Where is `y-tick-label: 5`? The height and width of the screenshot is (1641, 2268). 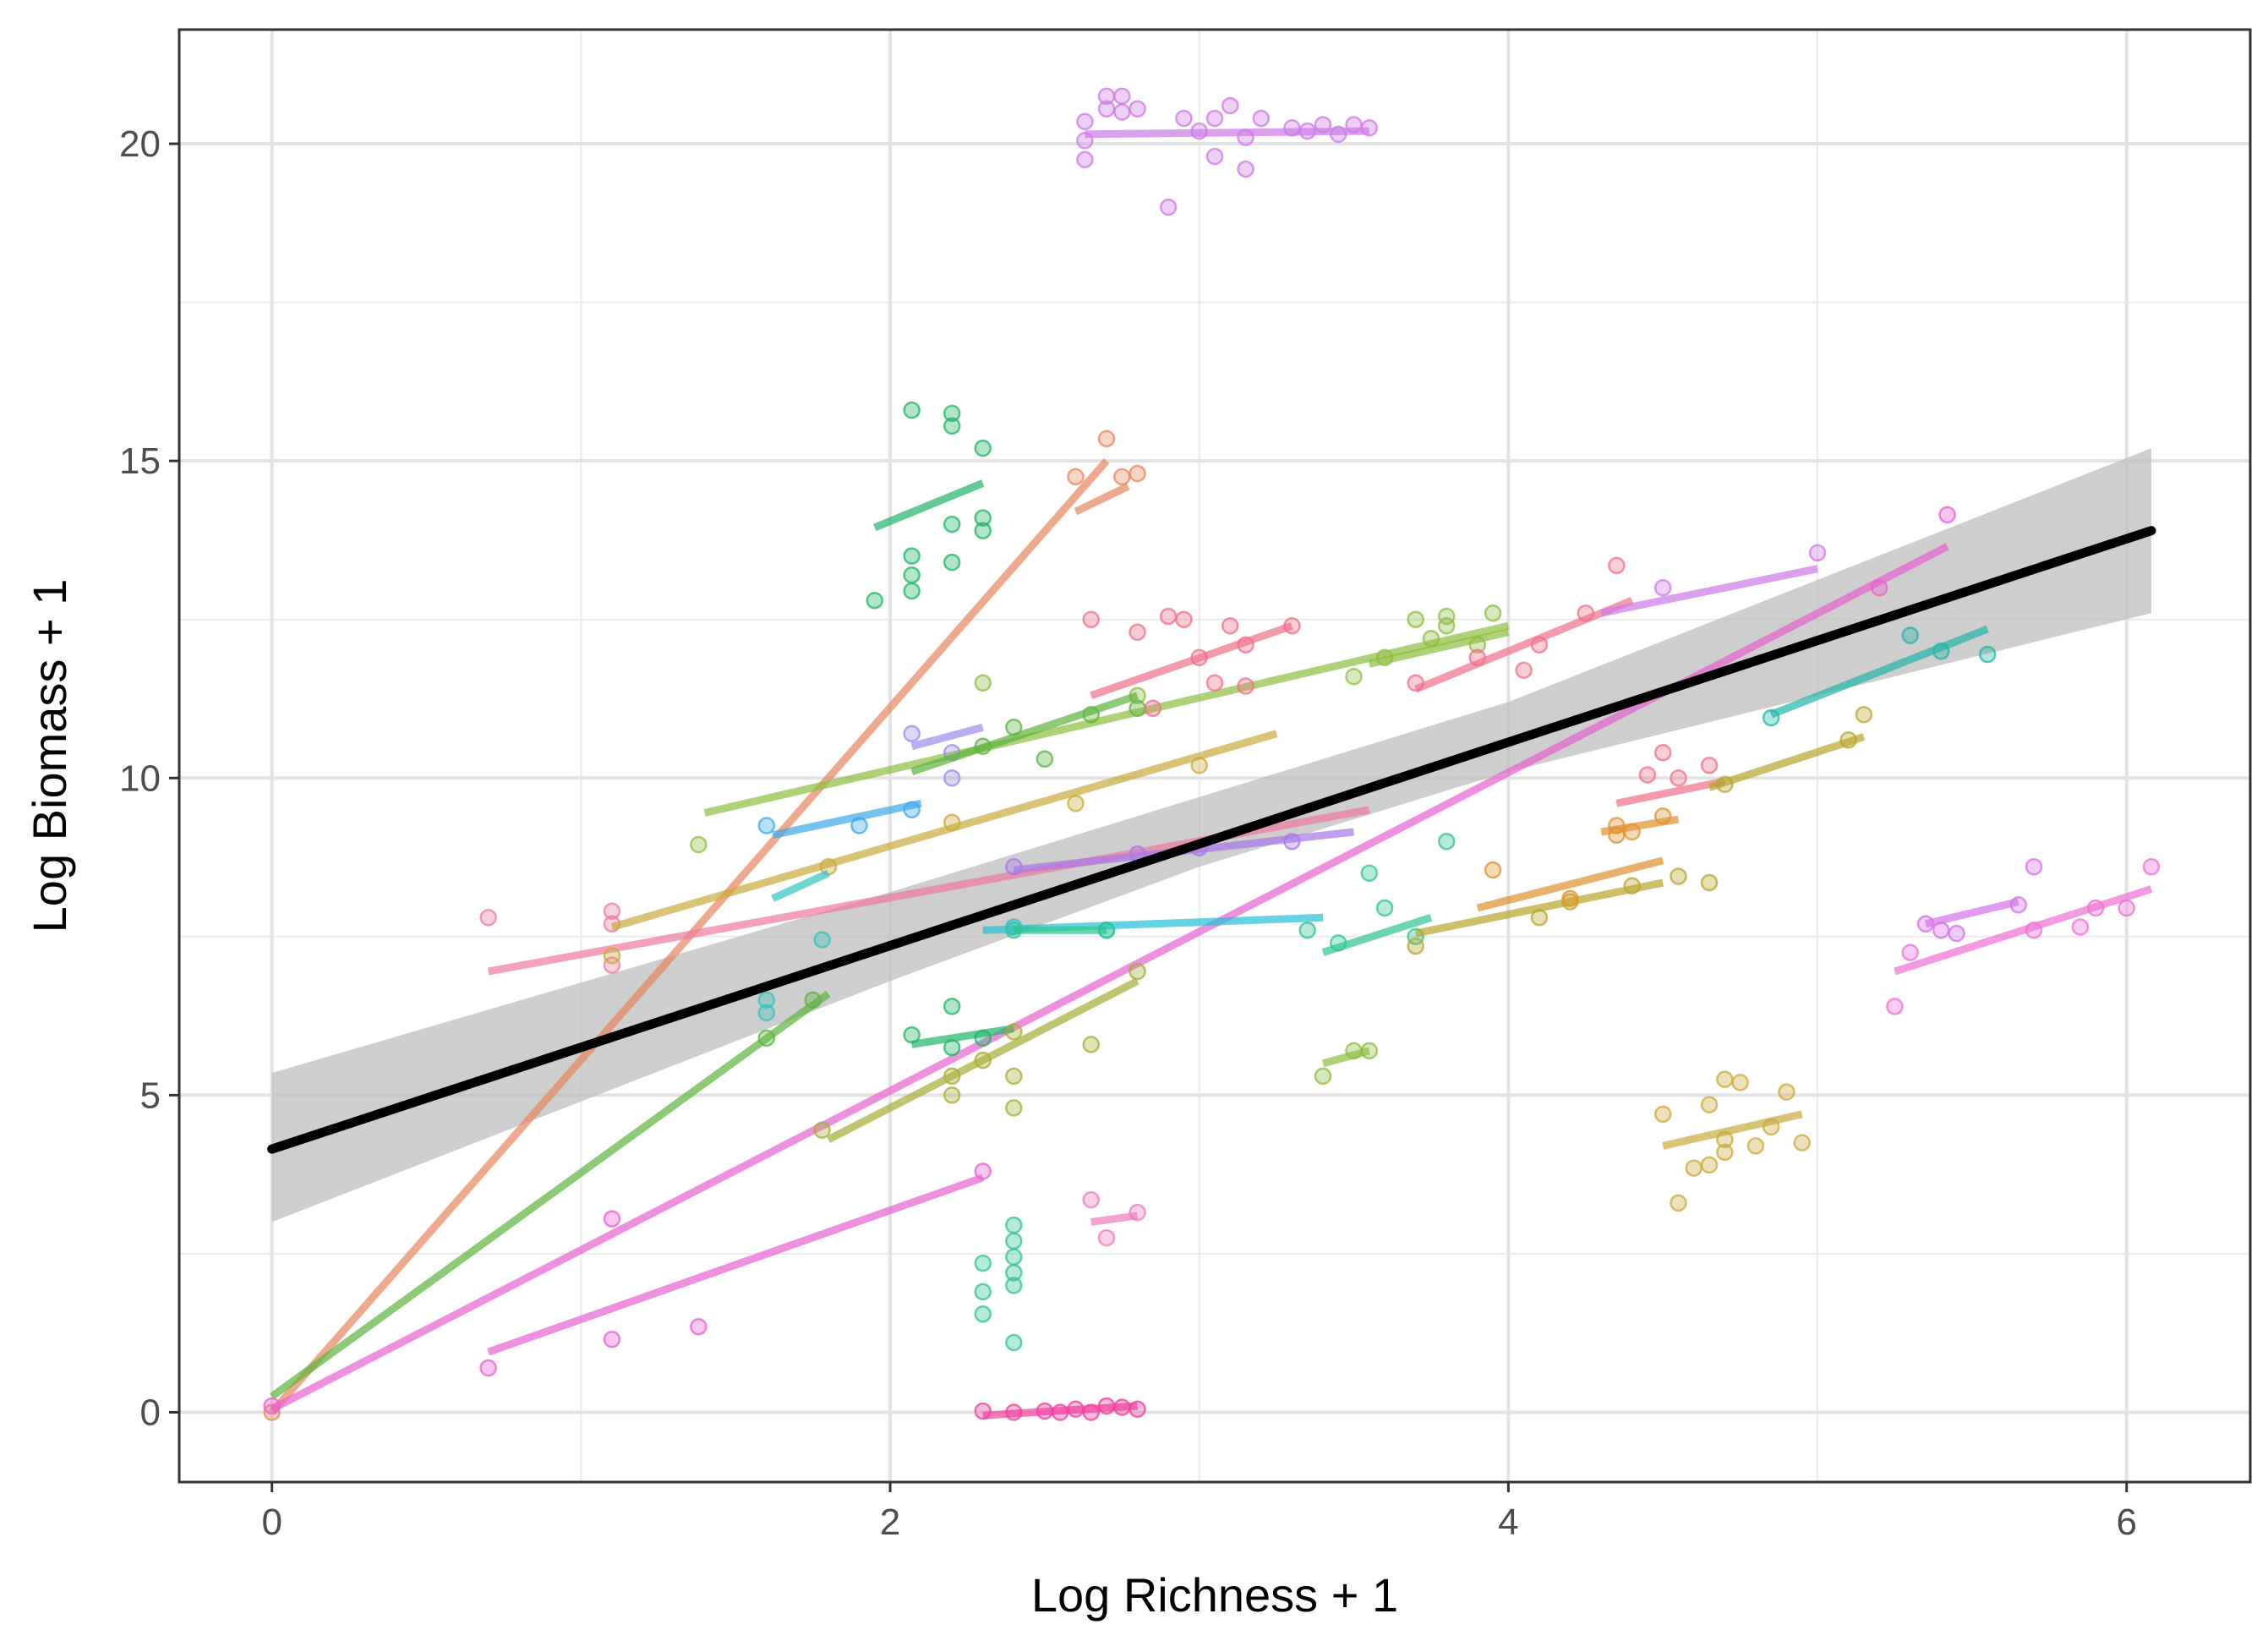 y-tick-label: 5 is located at coordinates (150, 1095).